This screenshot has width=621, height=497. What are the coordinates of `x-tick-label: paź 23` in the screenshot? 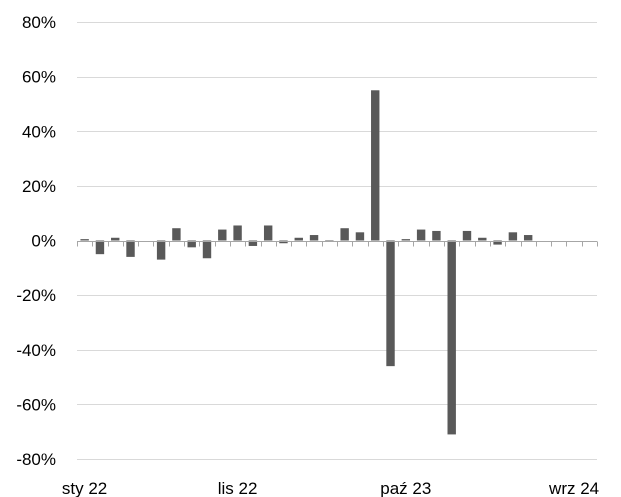 It's located at (405, 488).